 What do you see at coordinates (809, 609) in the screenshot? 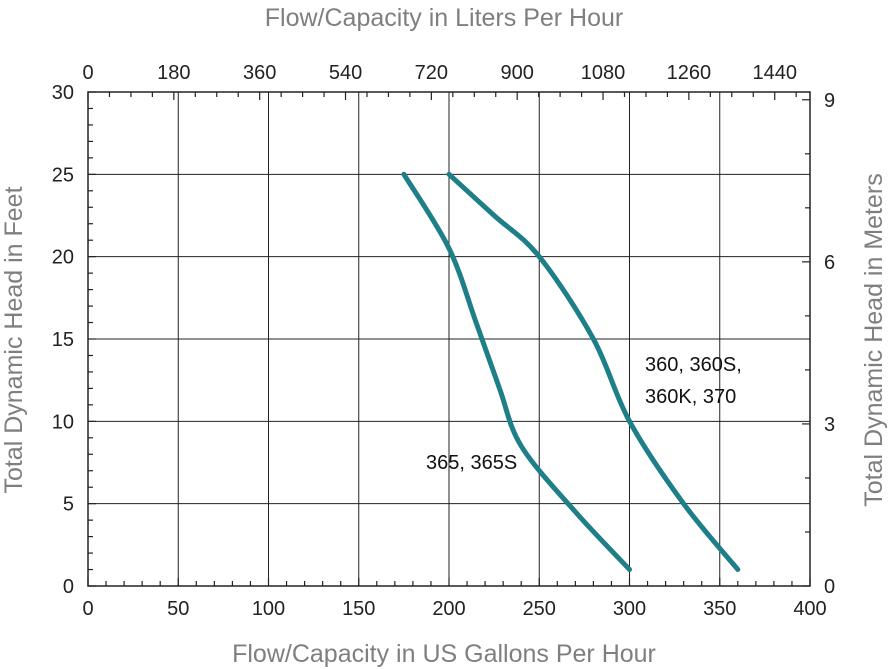
I see `x-tick-label: 400` at bounding box center [809, 609].